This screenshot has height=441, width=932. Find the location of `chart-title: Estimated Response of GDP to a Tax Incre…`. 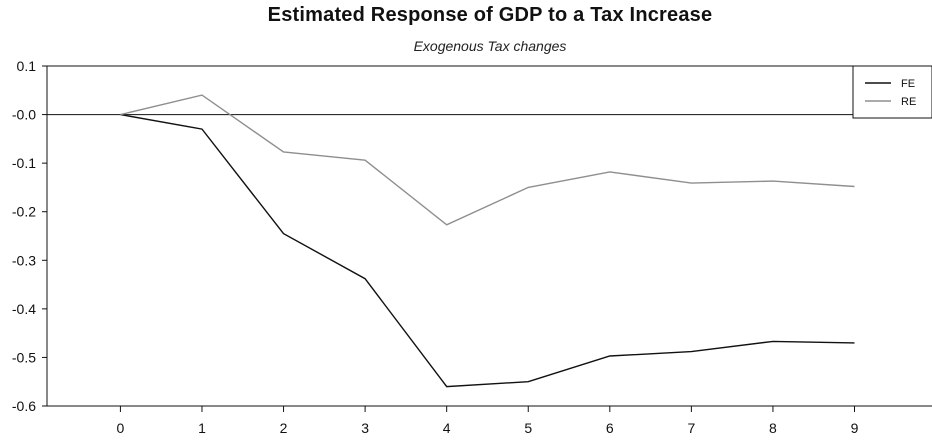

chart-title: Estimated Response of GDP to a Tax Incre… is located at coordinates (490, 15).